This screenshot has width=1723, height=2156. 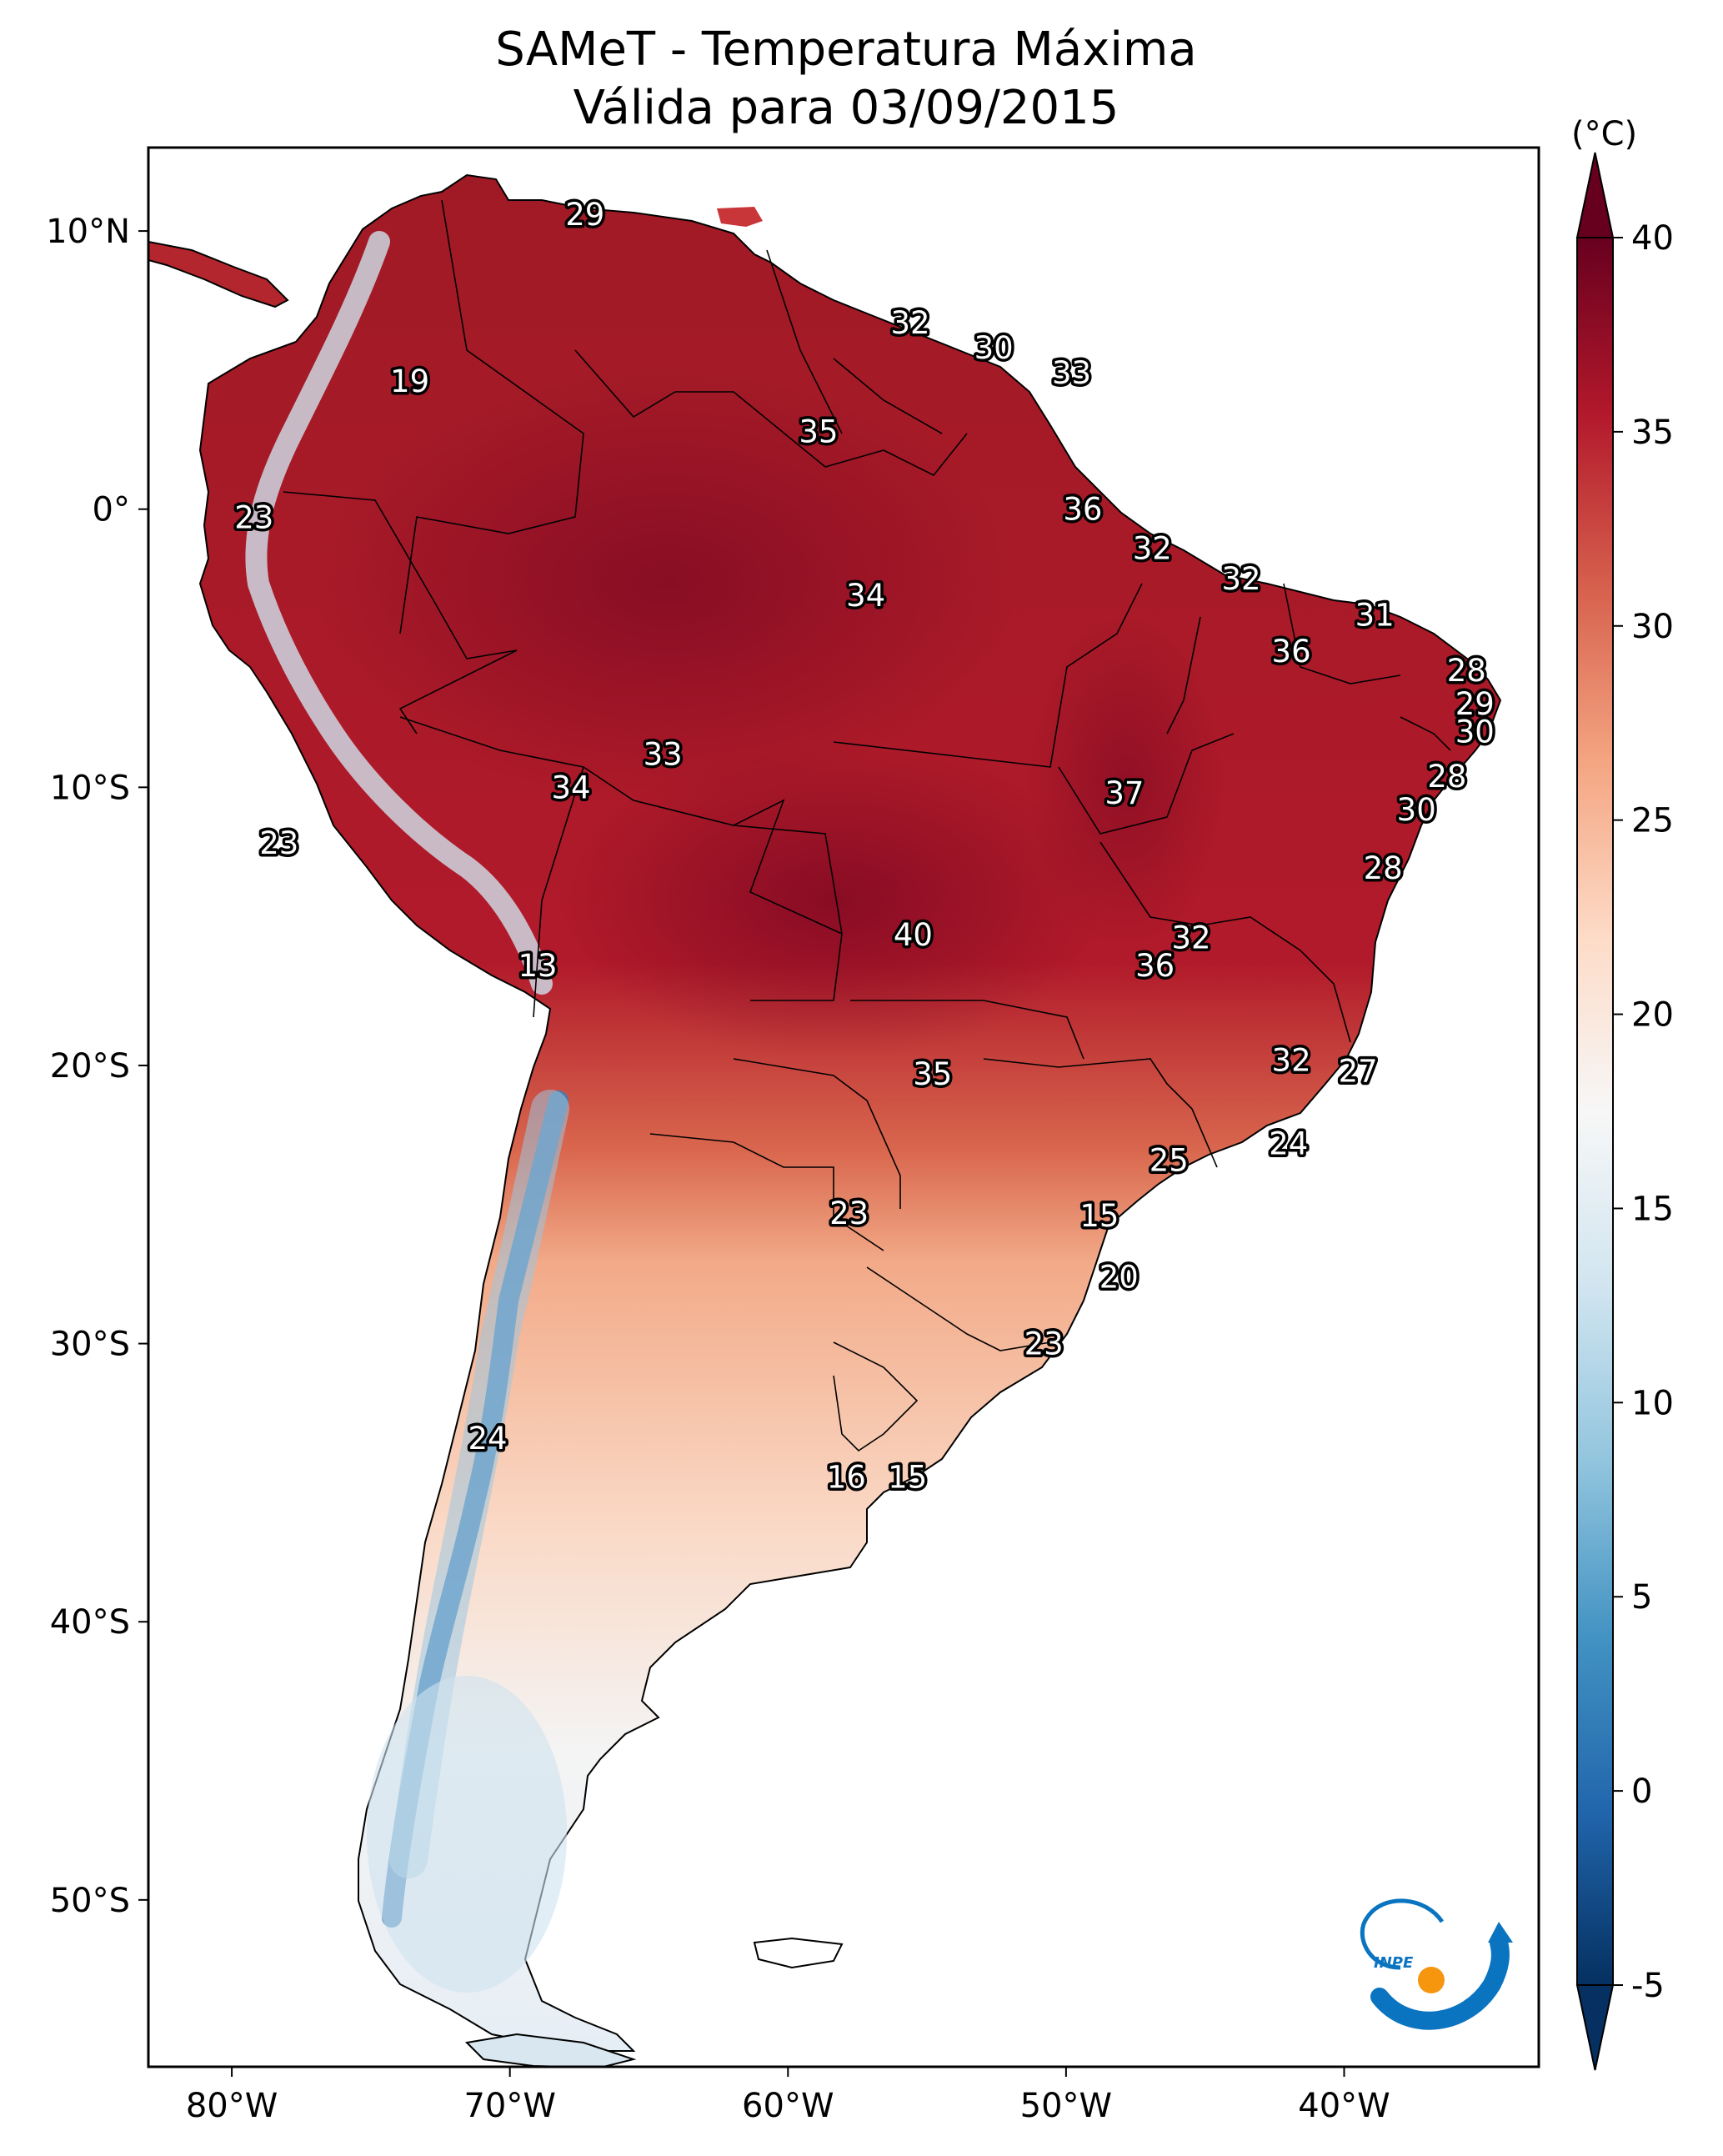 What do you see at coordinates (913, 935) in the screenshot?
I see `station-temperature-label: 40` at bounding box center [913, 935].